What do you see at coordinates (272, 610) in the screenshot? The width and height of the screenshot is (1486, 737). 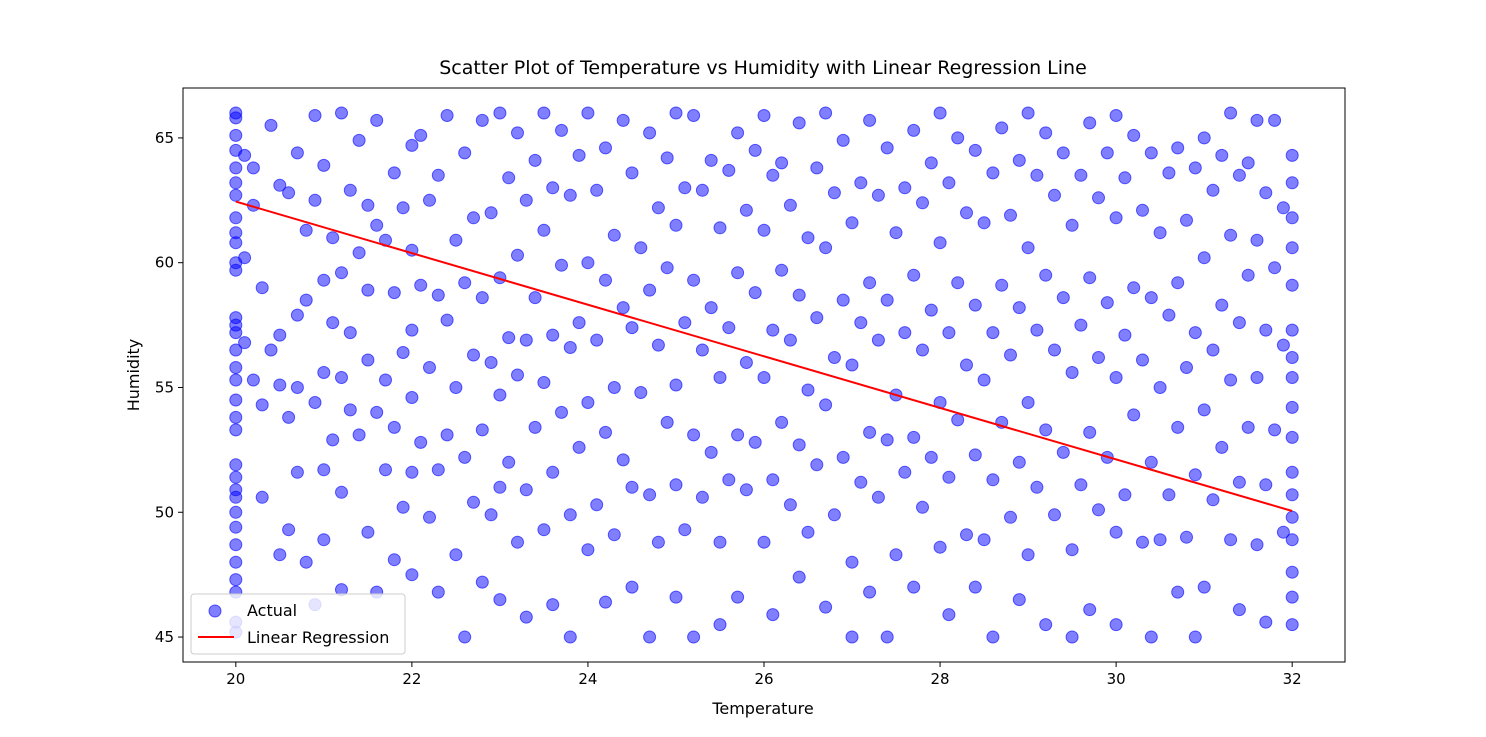 I see `legend-label-actual: Actual` at bounding box center [272, 610].